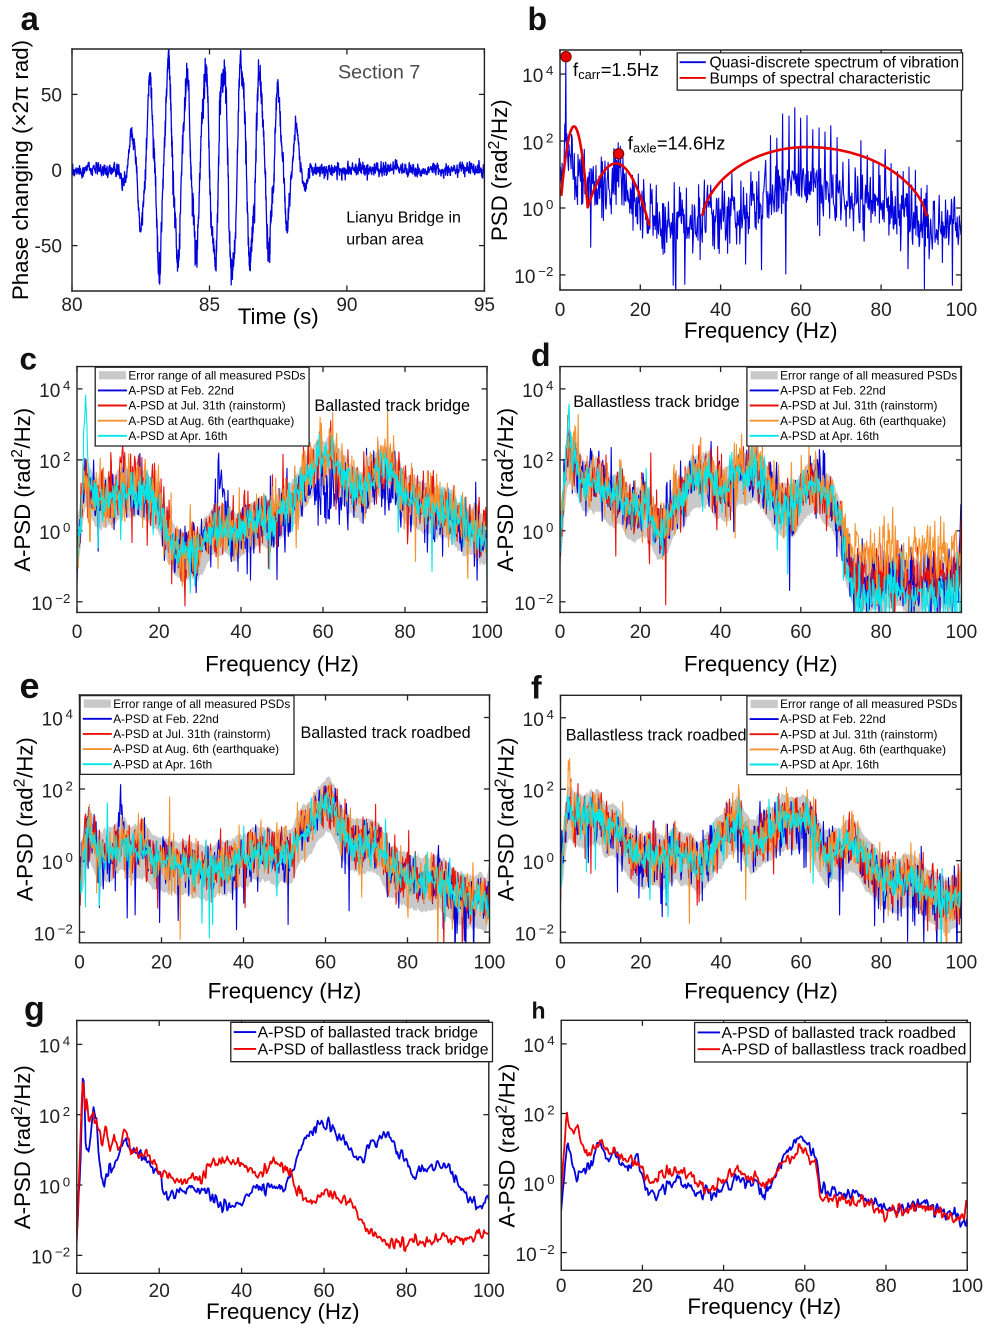 Image resolution: width=990 pixels, height=1335 pixels. What do you see at coordinates (539, 1011) in the screenshot?
I see `svg-text: h` at bounding box center [539, 1011].